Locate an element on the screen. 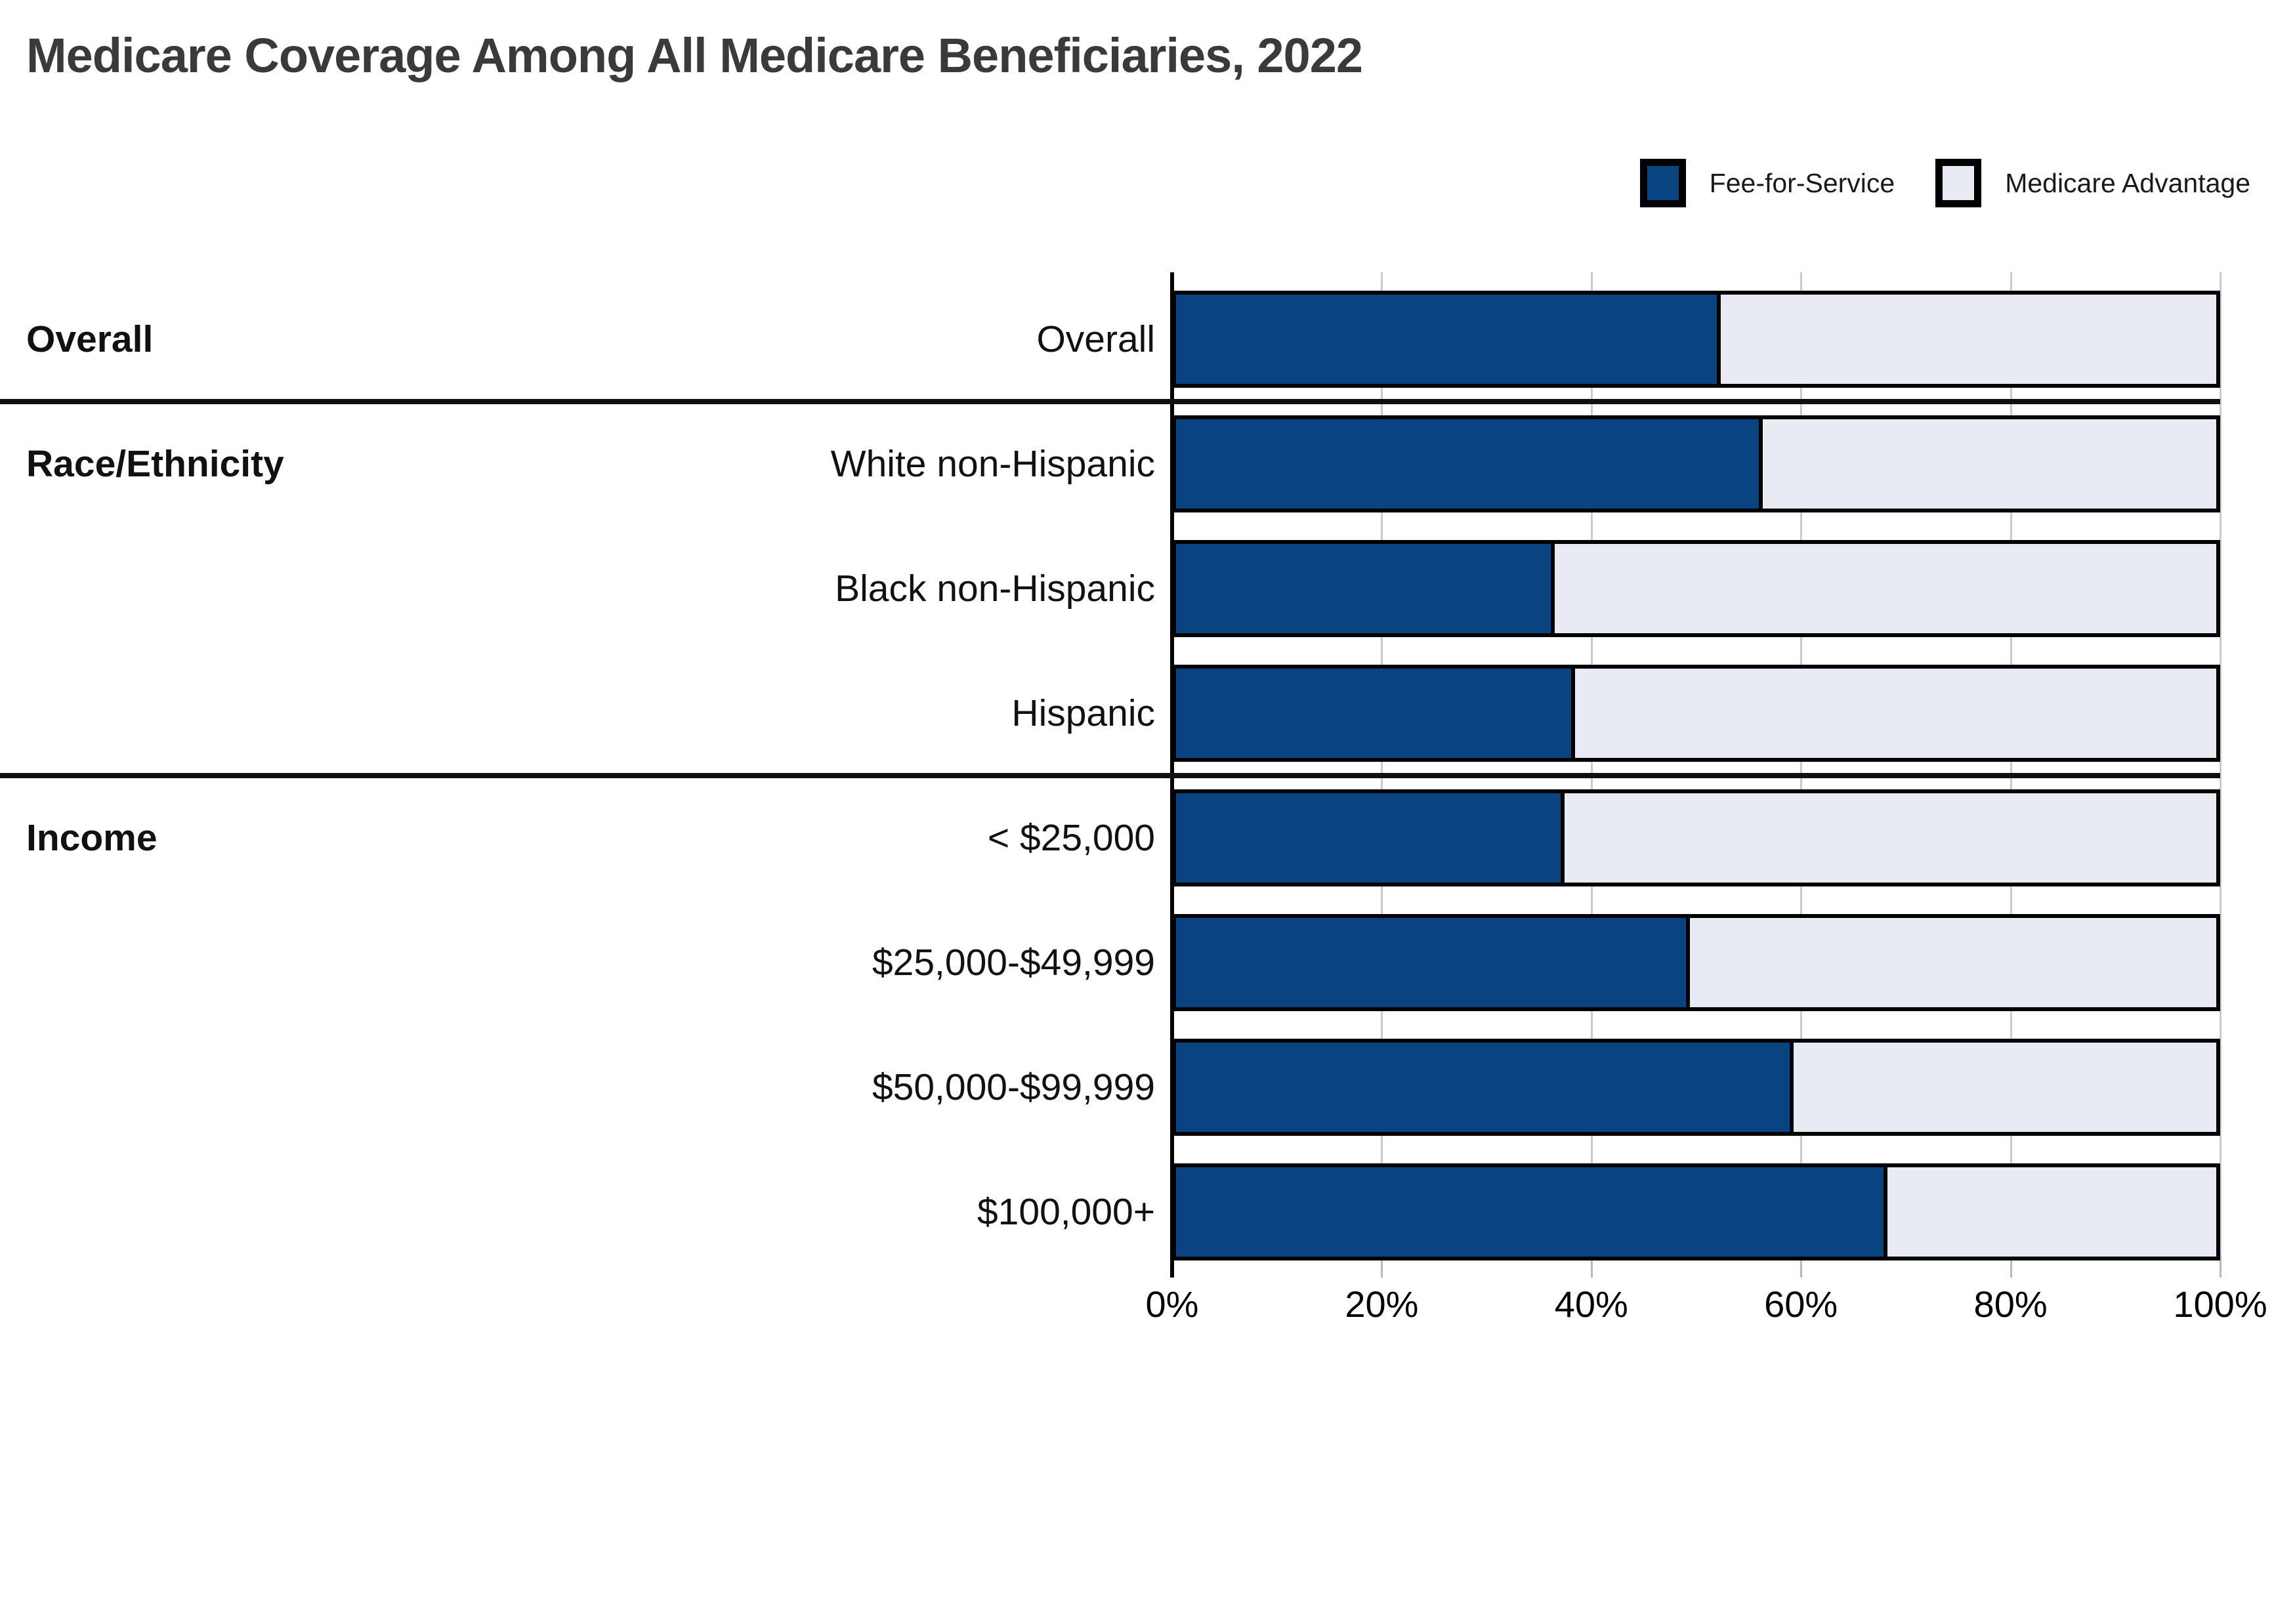 Image resolution: width=2274 pixels, height=1624 pixels. y-axis-line is located at coordinates (1172, 763).